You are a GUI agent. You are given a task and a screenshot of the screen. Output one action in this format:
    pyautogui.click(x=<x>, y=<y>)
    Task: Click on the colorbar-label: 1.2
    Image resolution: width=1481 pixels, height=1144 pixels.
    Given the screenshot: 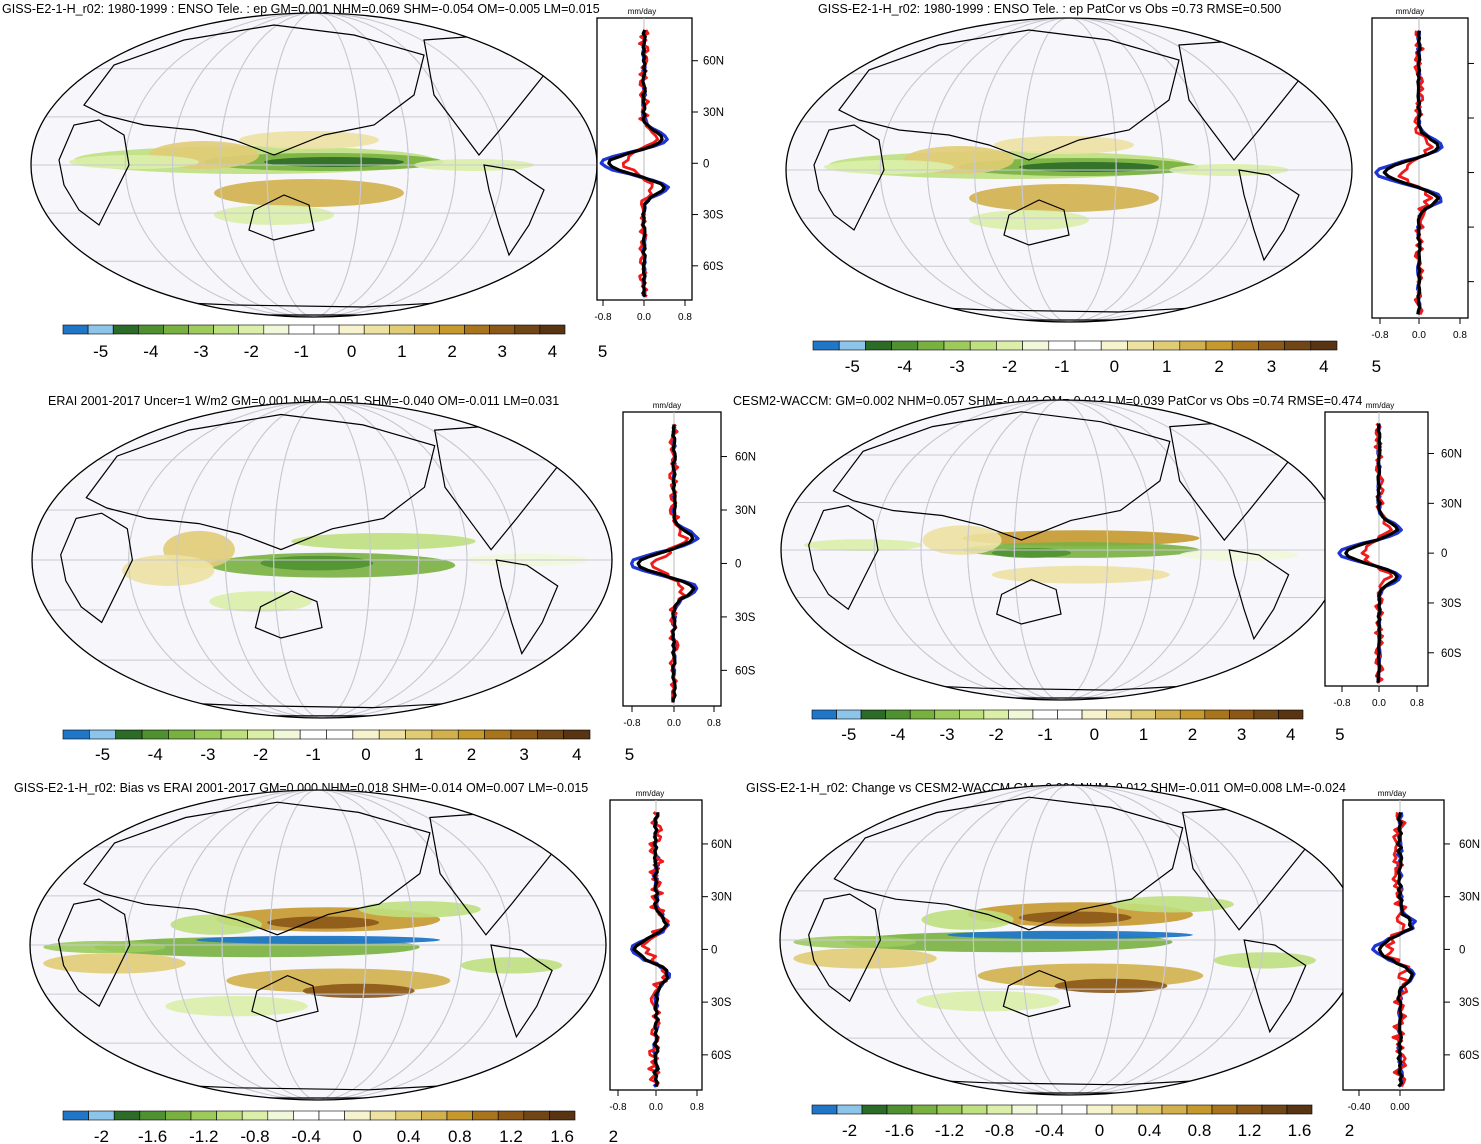 What is the action you would take?
    pyautogui.click(x=1250, y=1130)
    